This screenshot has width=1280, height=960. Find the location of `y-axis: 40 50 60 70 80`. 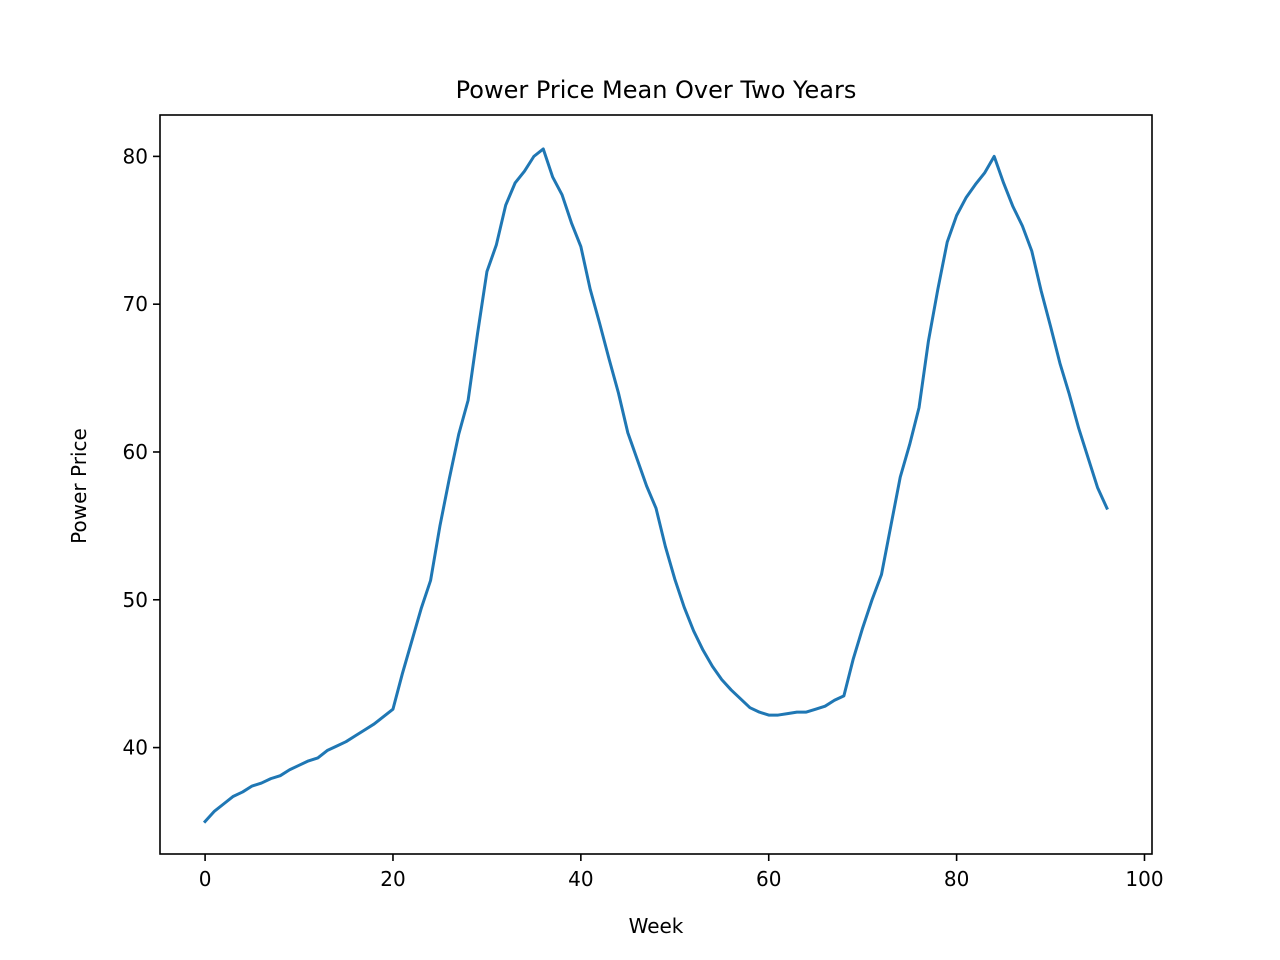

y-axis: 40 50 60 70 80 is located at coordinates (141, 452).